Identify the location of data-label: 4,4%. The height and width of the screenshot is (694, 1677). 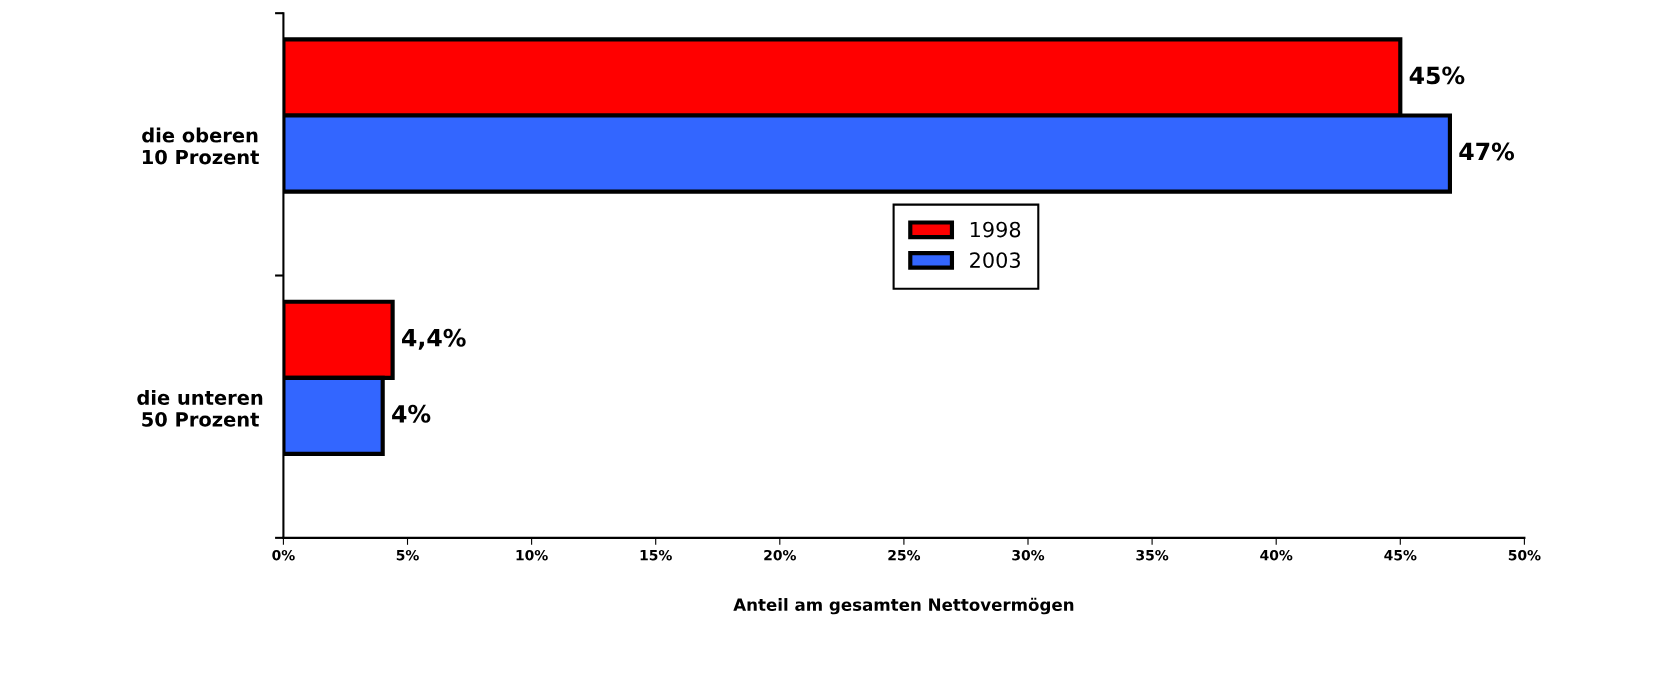
(434, 339).